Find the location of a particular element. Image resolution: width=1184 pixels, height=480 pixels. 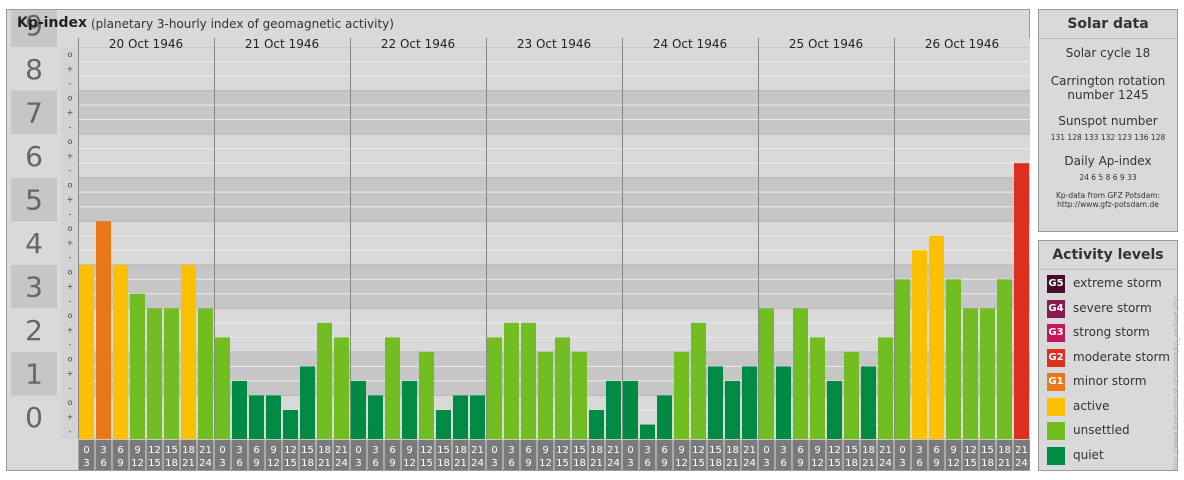

level-g5-swatch: G5 is located at coordinates (1056, 284).